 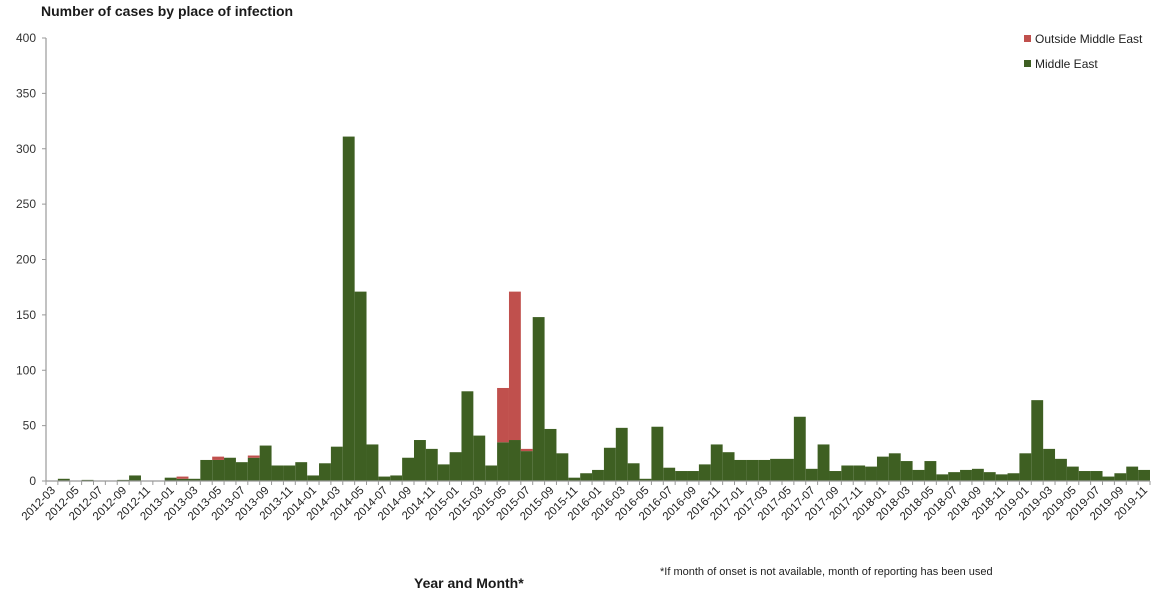 What do you see at coordinates (26, 315) in the screenshot?
I see `y-tick-label: 150` at bounding box center [26, 315].